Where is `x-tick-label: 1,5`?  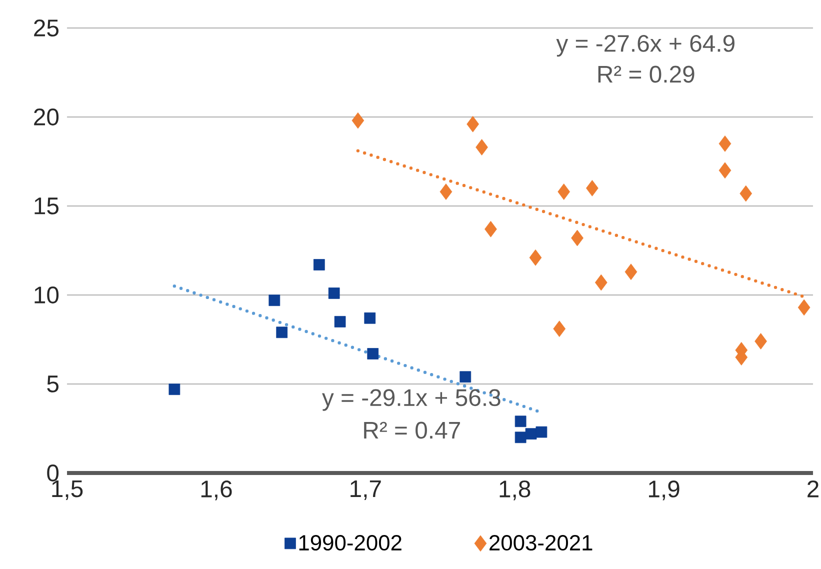 x-tick-label: 1,5 is located at coordinates (67, 490).